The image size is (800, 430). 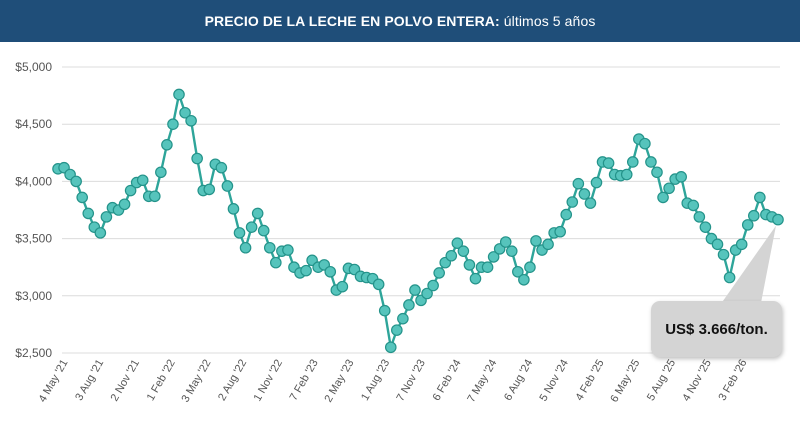 I want to click on latest-price-callout: US$ 3.666/ton., so click(x=716, y=329).